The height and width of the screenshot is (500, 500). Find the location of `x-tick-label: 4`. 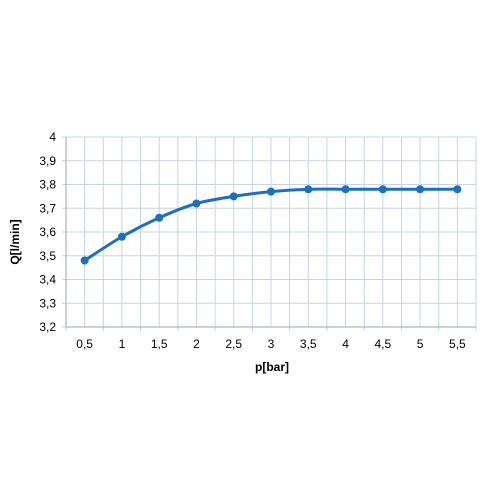

x-tick-label: 4 is located at coordinates (345, 344).